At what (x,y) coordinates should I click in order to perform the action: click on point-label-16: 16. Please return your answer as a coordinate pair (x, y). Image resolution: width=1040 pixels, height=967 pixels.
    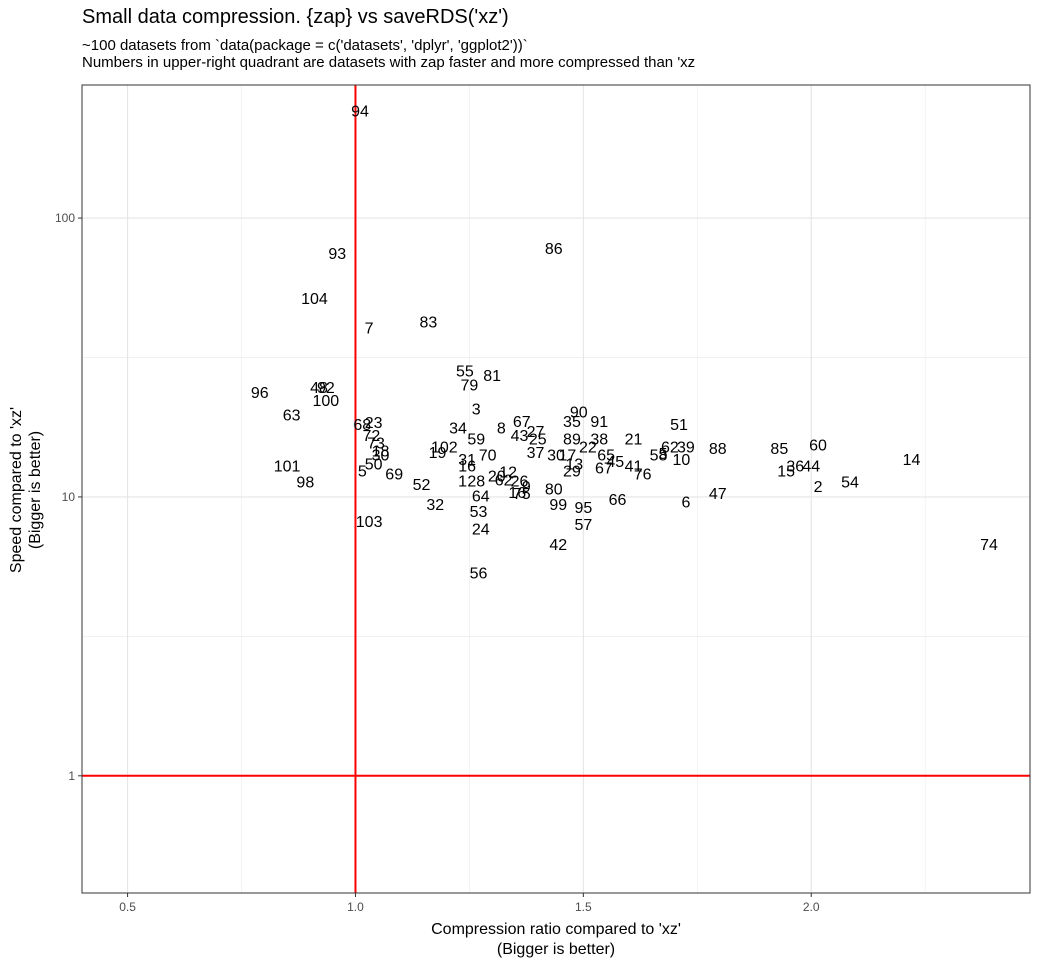
    Looking at the image, I should click on (467, 467).